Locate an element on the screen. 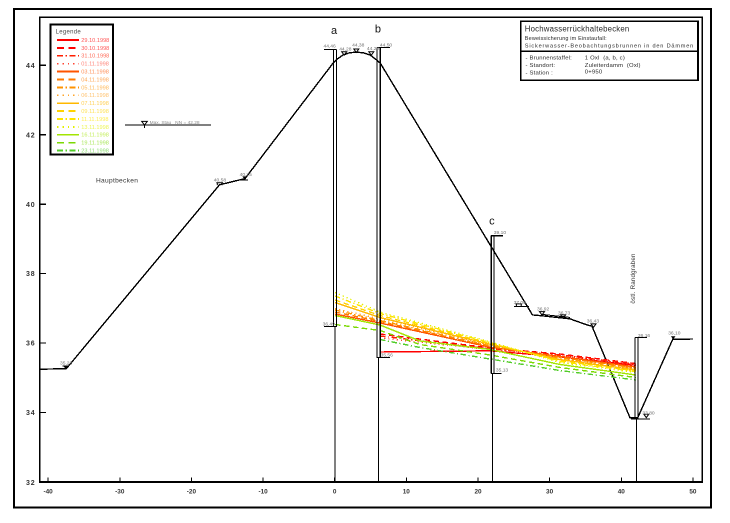  svg-text: 36,73 is located at coordinates (564, 313).